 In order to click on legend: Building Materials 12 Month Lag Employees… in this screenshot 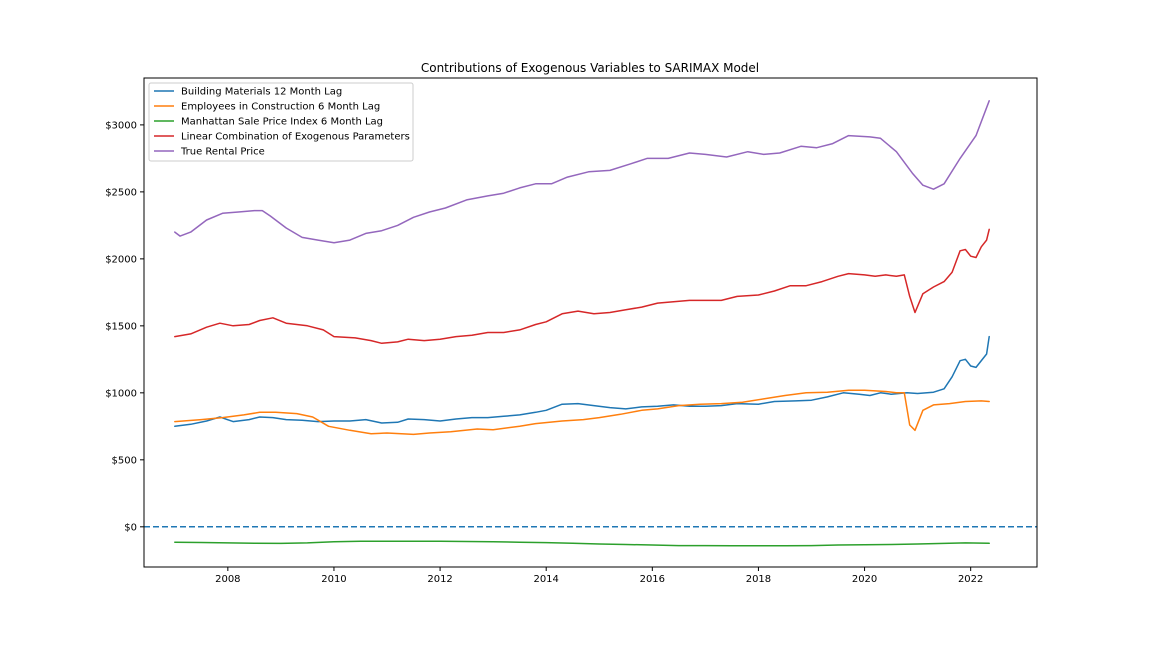, I will do `click(281, 122)`.